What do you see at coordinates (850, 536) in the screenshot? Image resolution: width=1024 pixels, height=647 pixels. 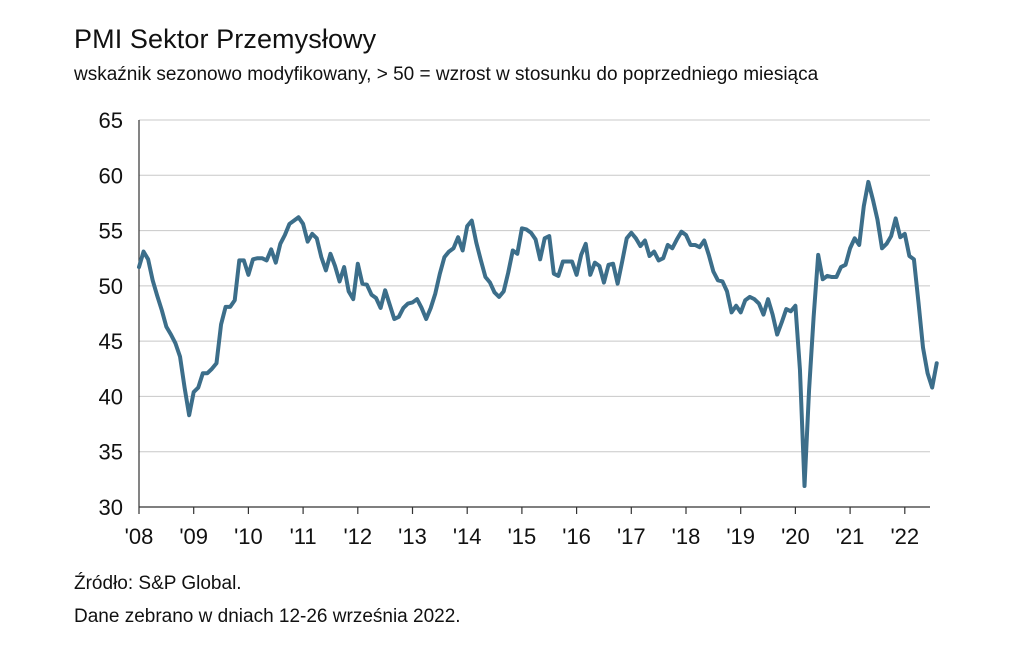 I see `x-tick-label-21: '21` at bounding box center [850, 536].